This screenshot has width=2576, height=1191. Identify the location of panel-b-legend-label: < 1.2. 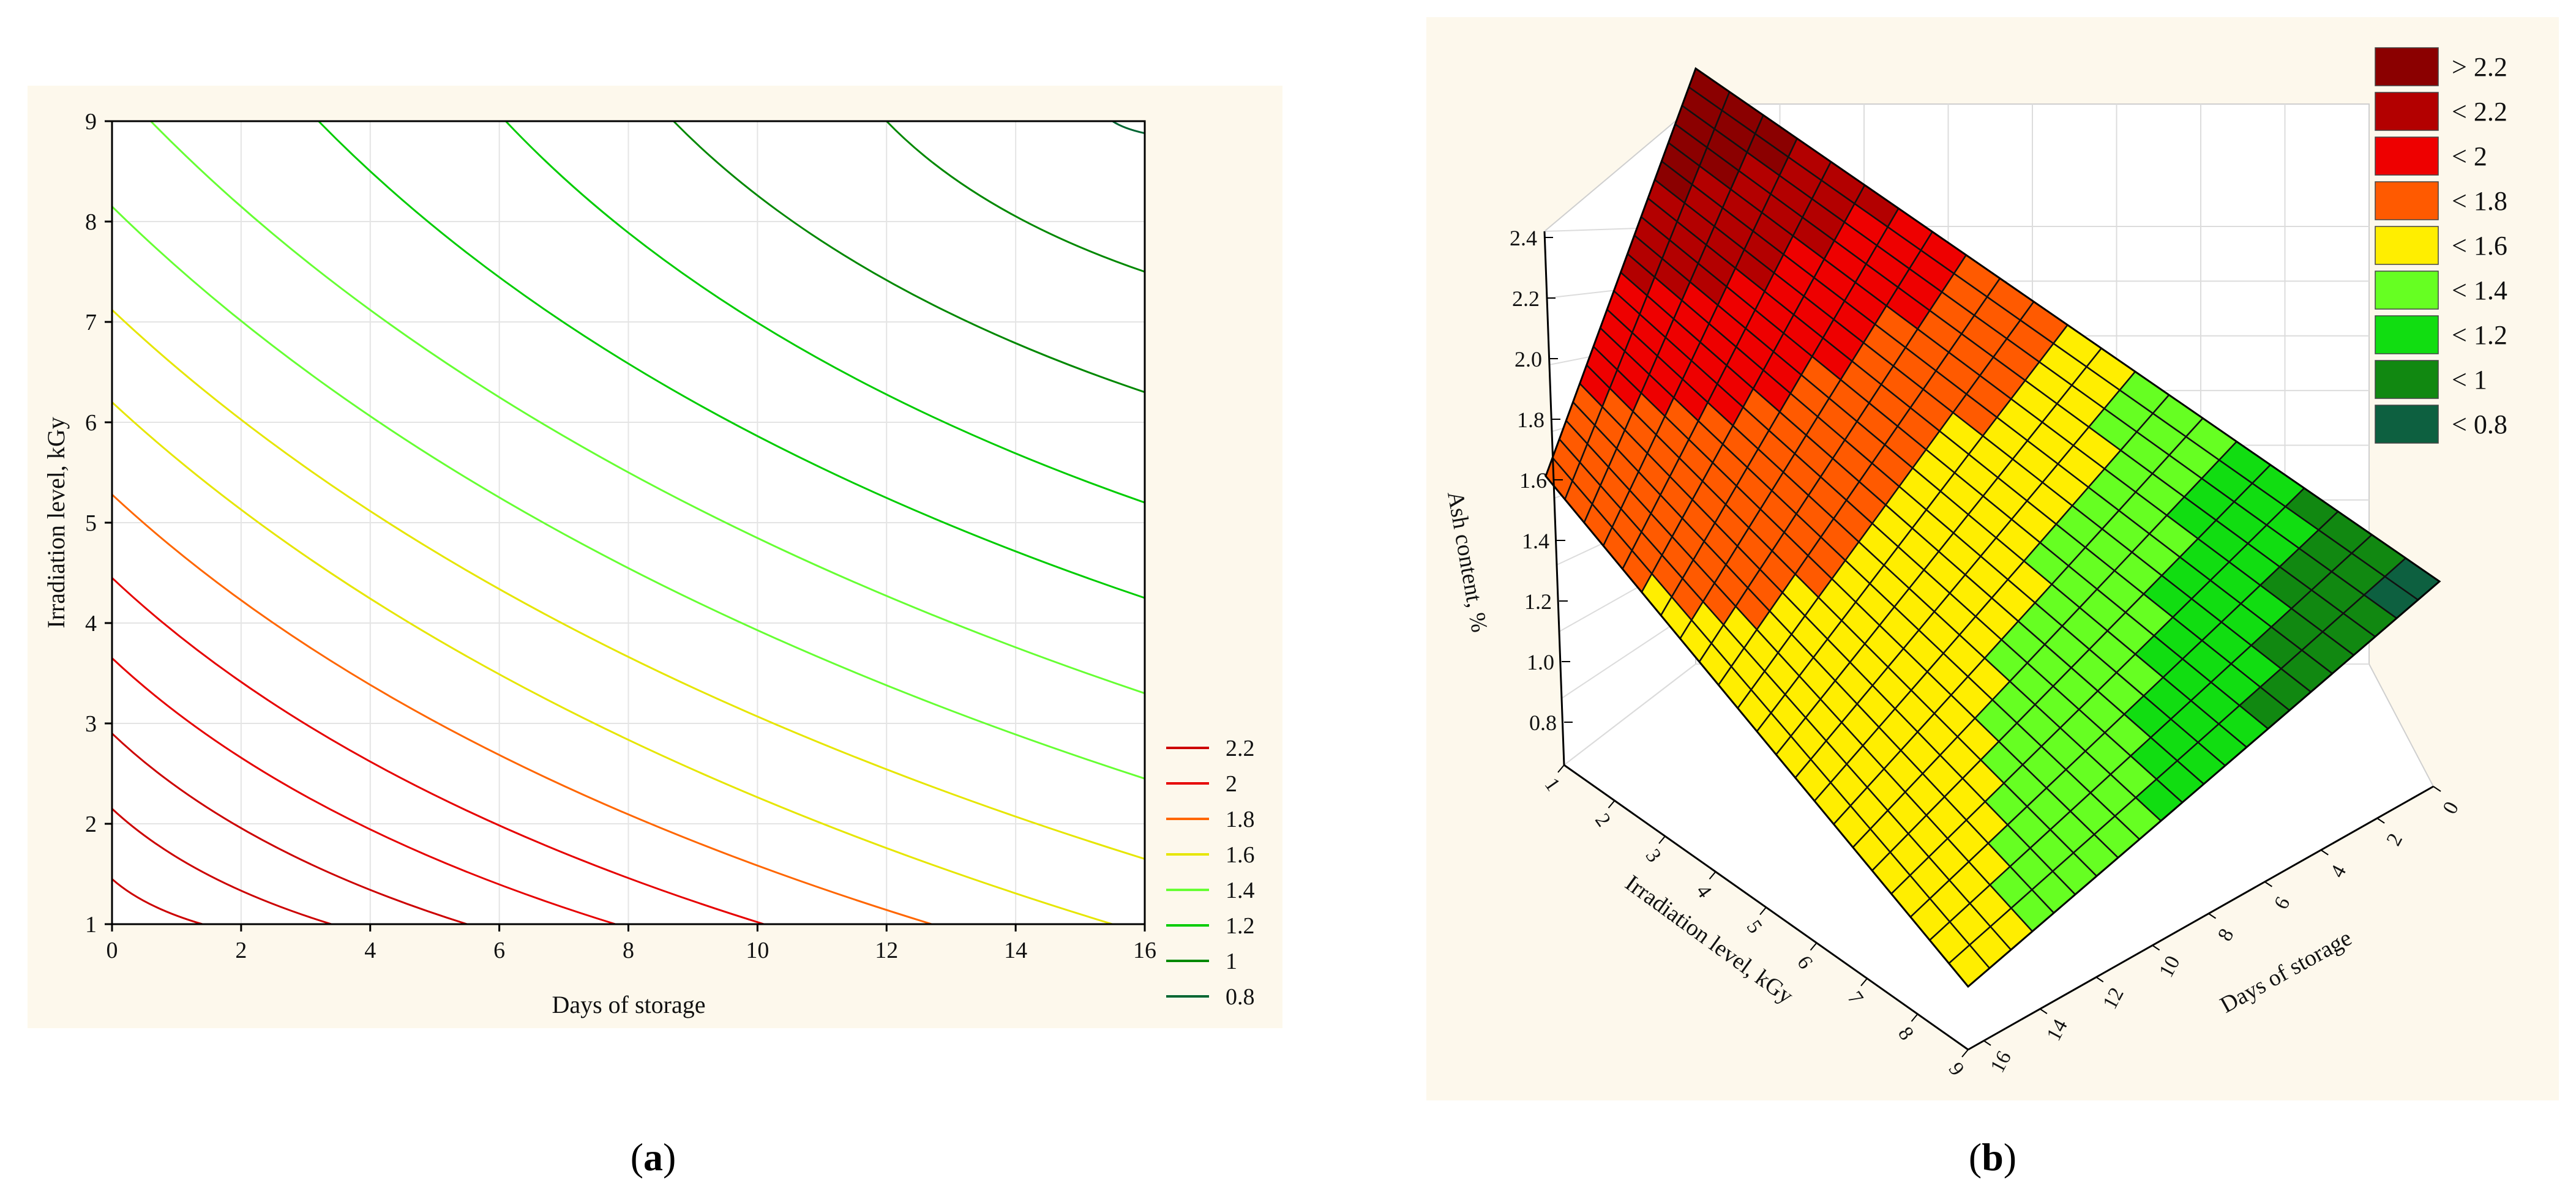
(2479, 335).